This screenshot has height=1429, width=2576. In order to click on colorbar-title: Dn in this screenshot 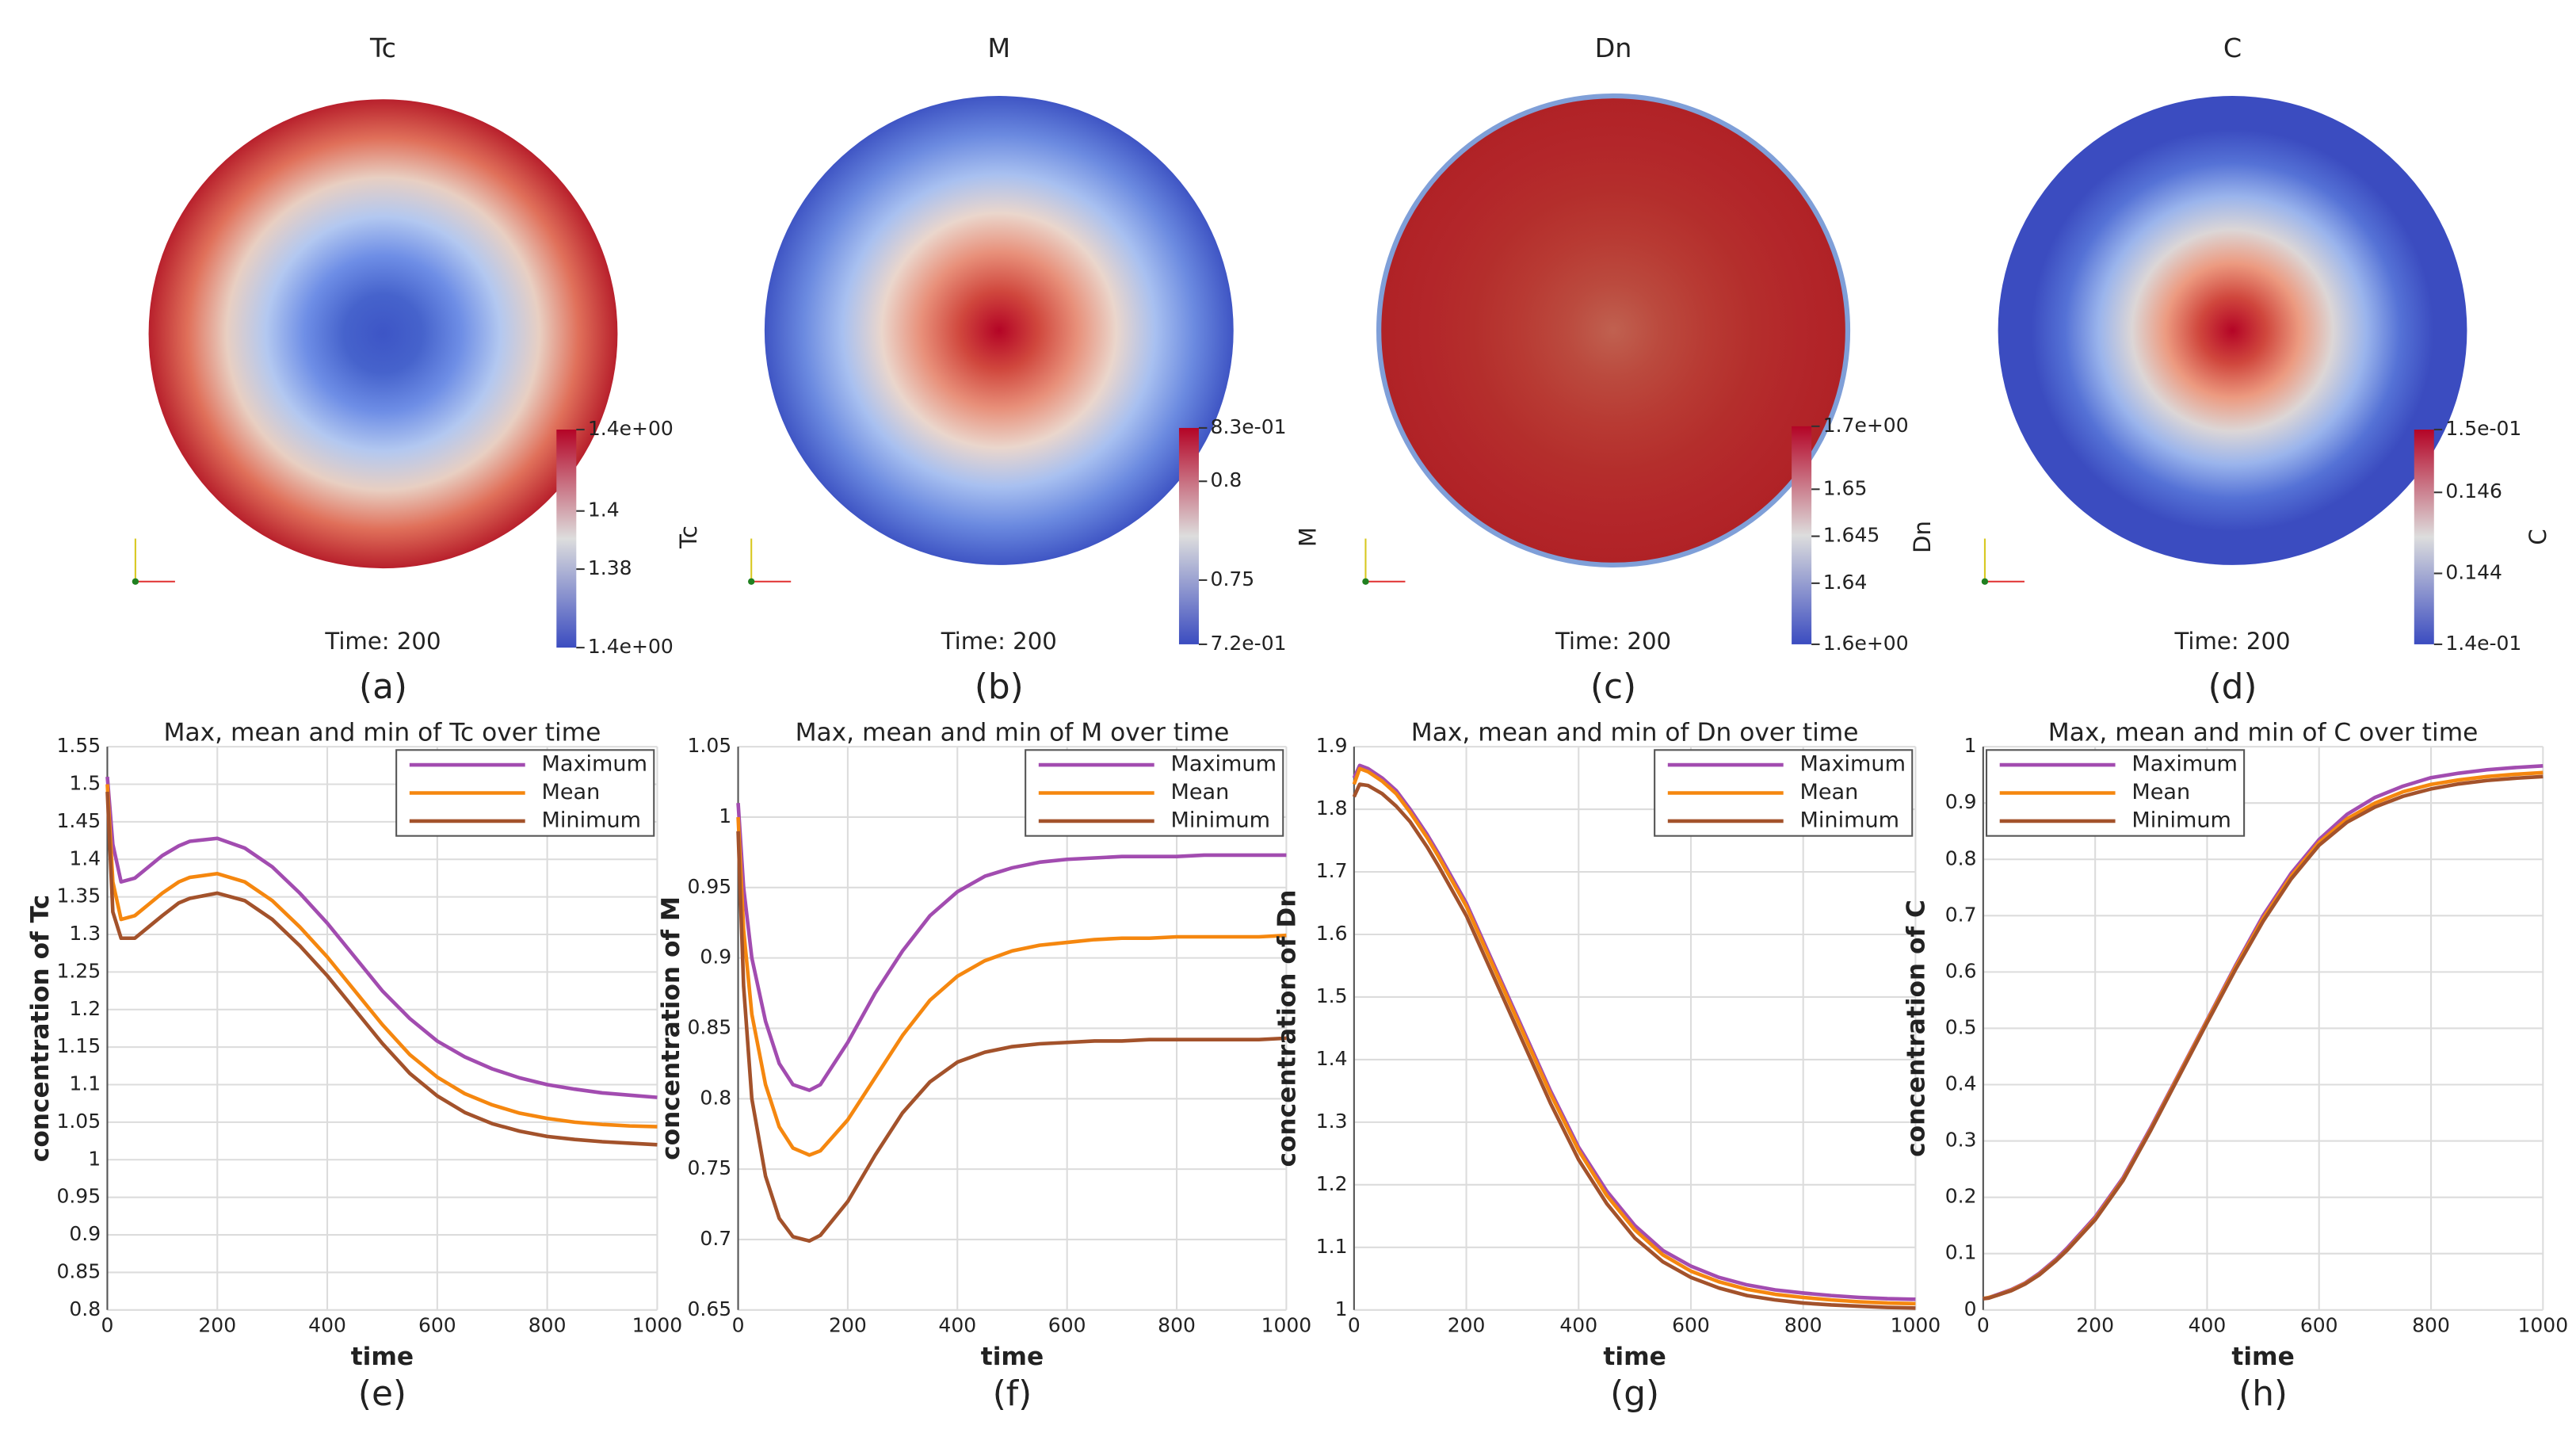, I will do `click(1922, 537)`.